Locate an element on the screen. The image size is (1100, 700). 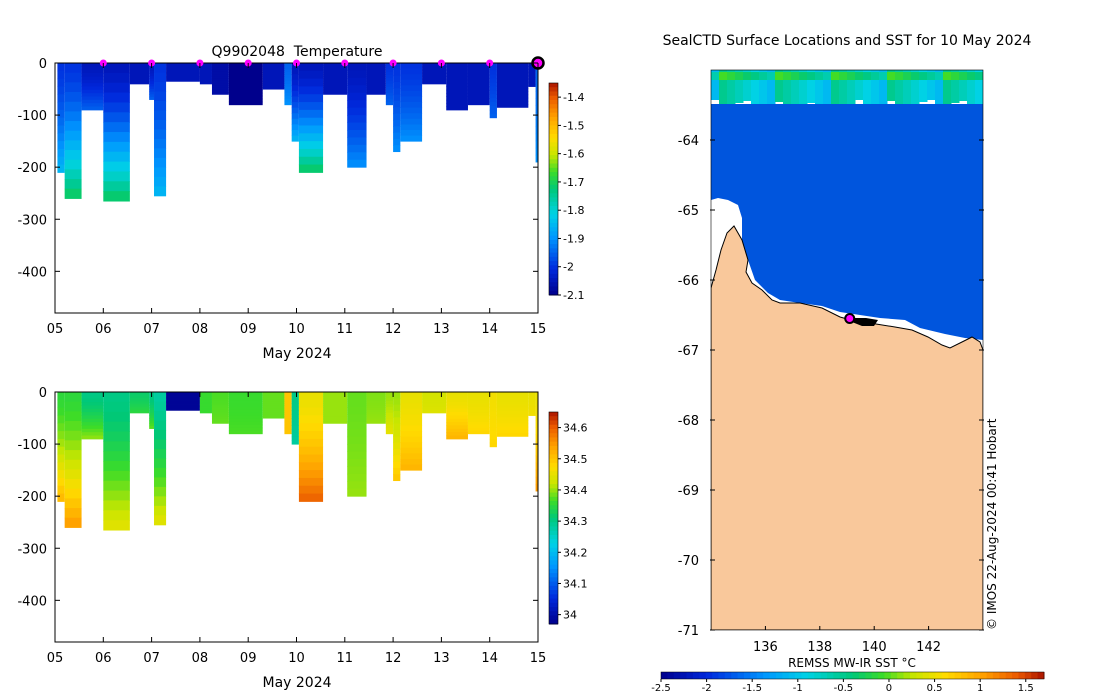
map-ytick-label: -67 is located at coordinates (688, 351).